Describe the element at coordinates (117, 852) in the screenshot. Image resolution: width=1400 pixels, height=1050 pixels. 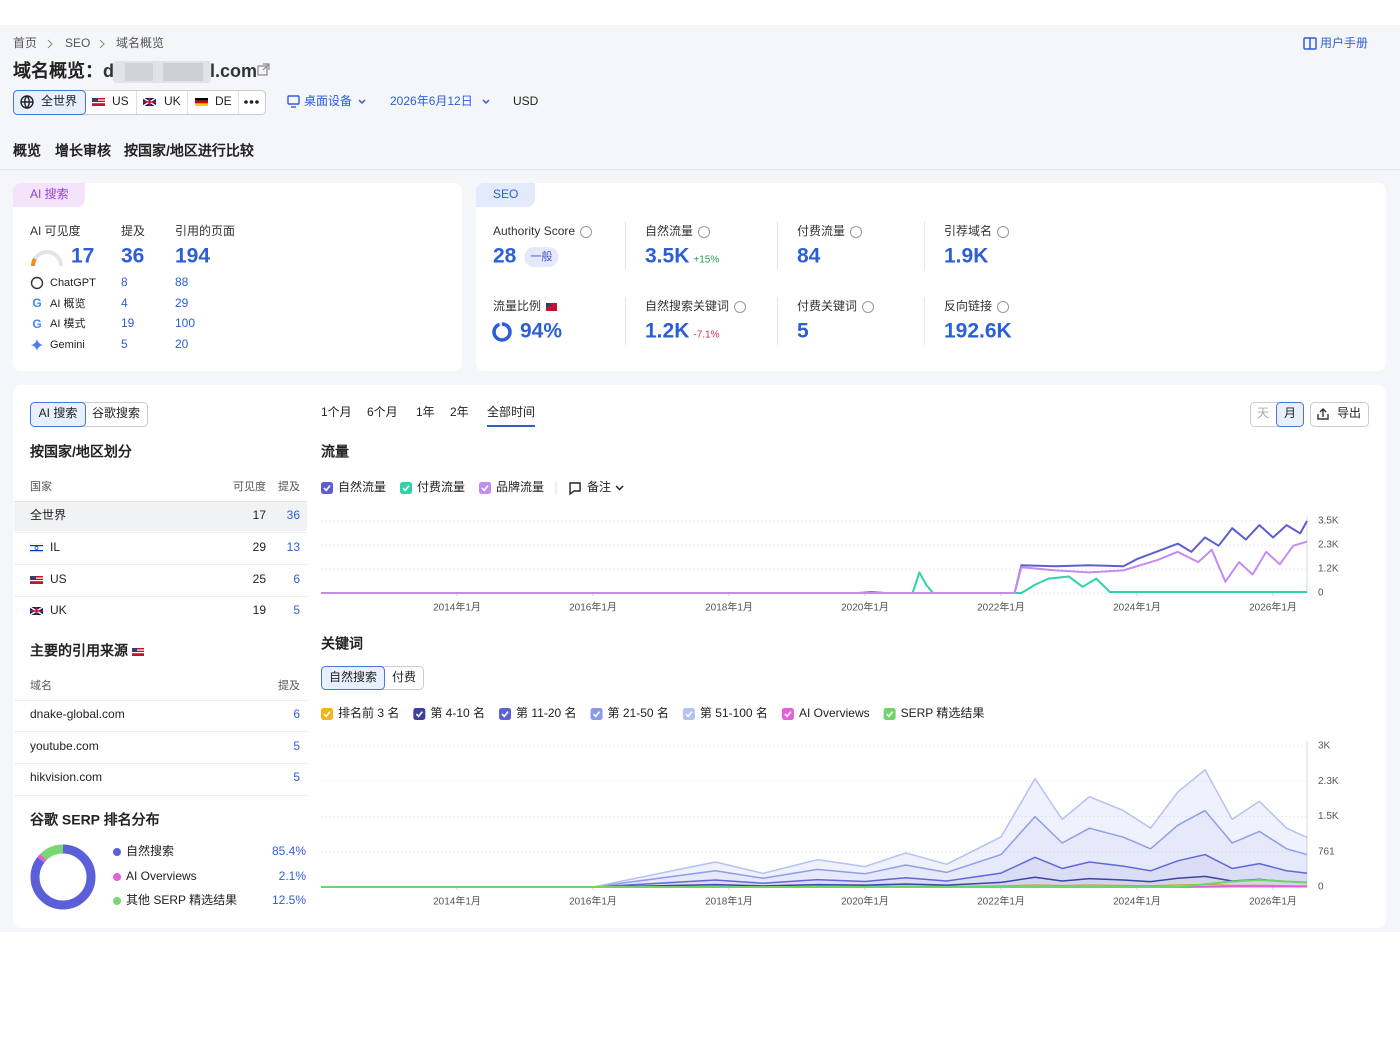
I see `legend-dot` at that location.